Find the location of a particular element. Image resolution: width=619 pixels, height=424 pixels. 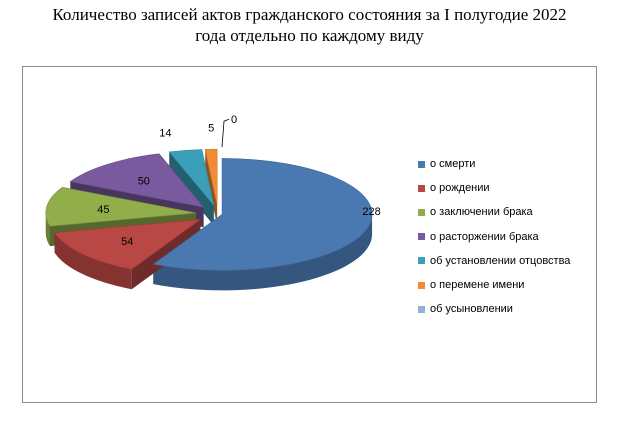

legend-item-0: о смерти is located at coordinates (494, 164).